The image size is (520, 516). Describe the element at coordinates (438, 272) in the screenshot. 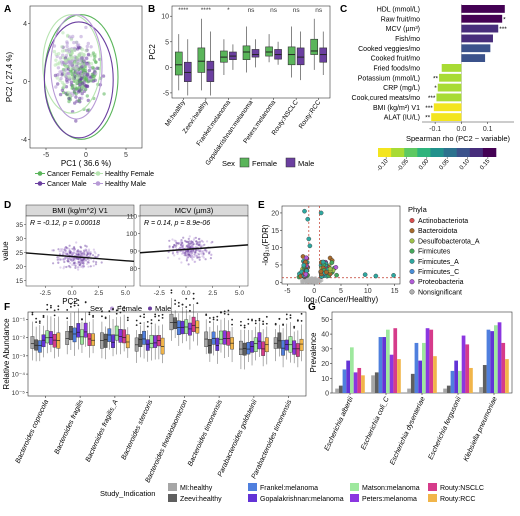

I see `legend-label: Firmicutes_C` at that location.